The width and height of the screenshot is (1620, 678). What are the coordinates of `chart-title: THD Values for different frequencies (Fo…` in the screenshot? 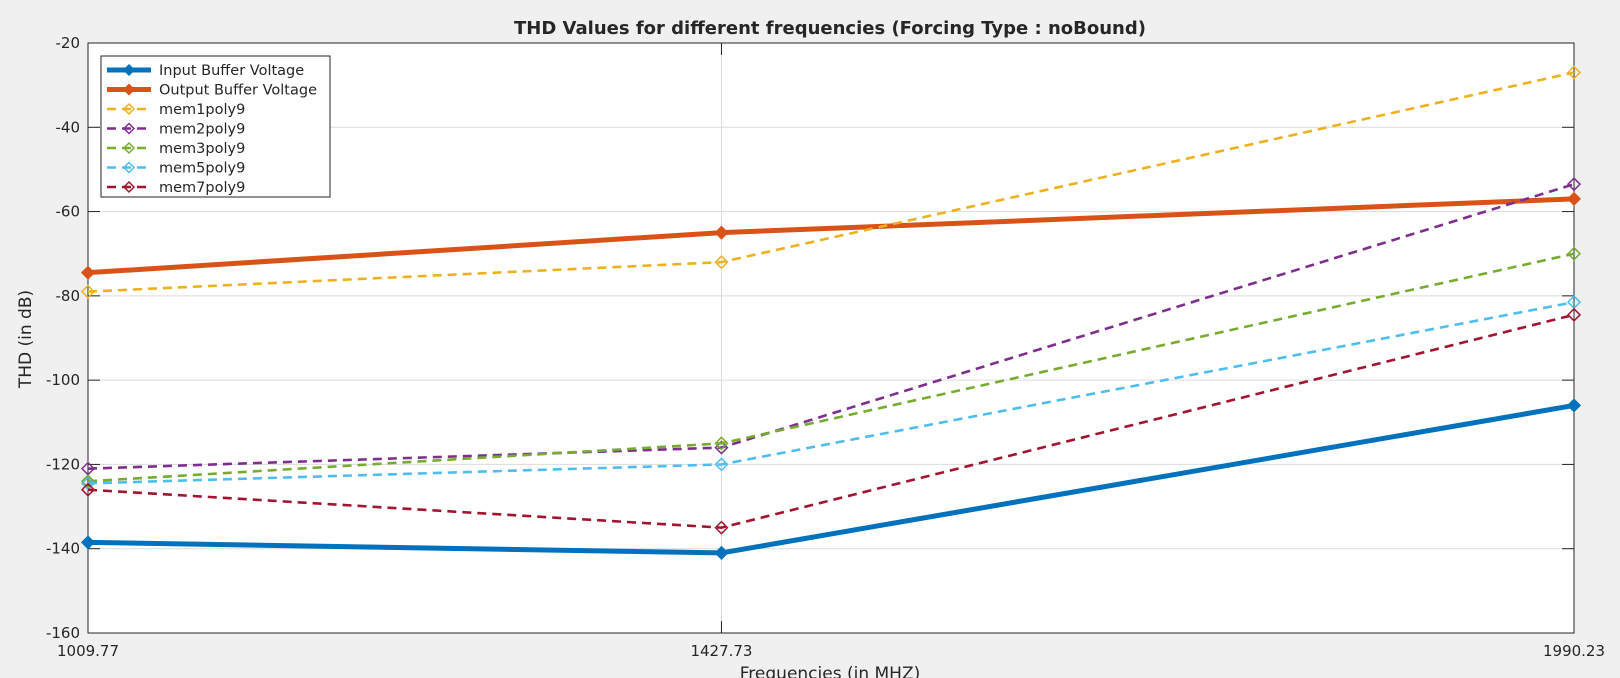 It's located at (830, 28).